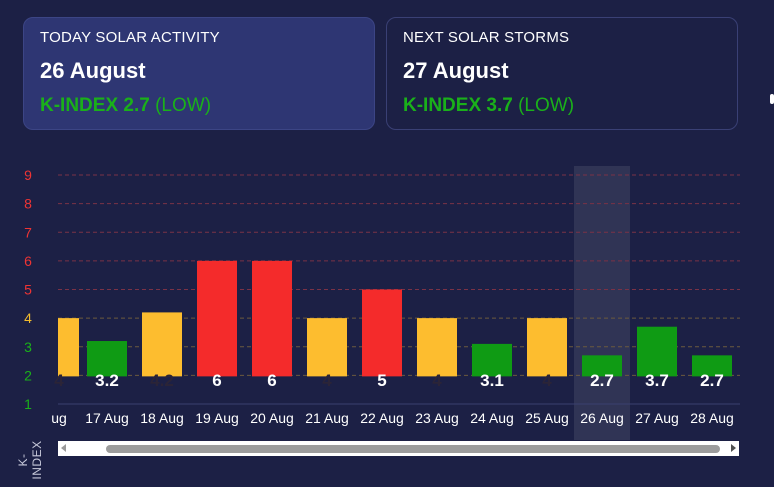  Describe the element at coordinates (28, 318) in the screenshot. I see `y-tick-label: 4` at that location.